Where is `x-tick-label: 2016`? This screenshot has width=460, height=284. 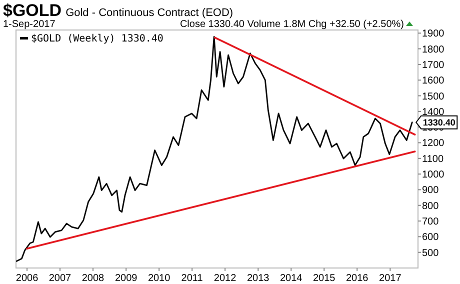 x-tick-label: 2016 is located at coordinates (357, 278).